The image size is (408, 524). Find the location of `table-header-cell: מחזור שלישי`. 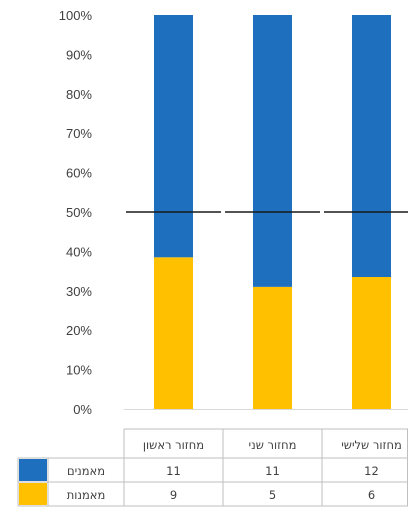

table-header-cell: מחזור שלישי is located at coordinates (371, 445).